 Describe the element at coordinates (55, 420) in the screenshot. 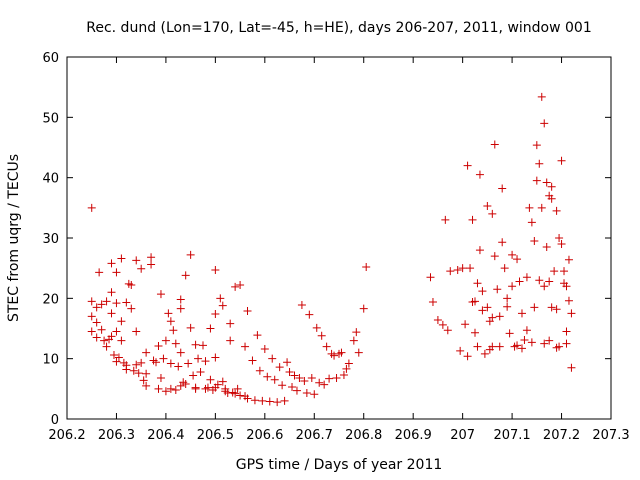

I see `y-tick-label: 0` at that location.